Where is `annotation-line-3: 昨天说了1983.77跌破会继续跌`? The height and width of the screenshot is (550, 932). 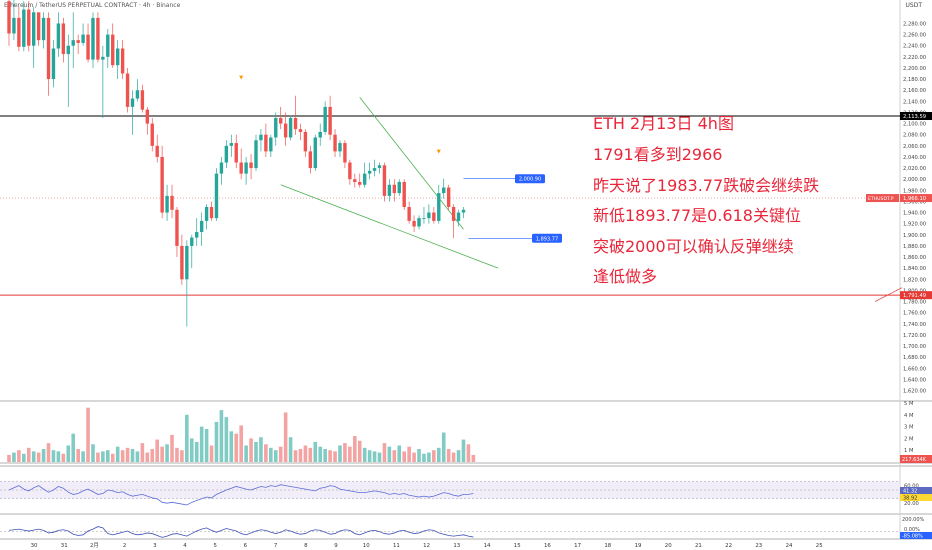 annotation-line-3: 昨天说了1983.77跌破会继续跌 is located at coordinates (706, 185).